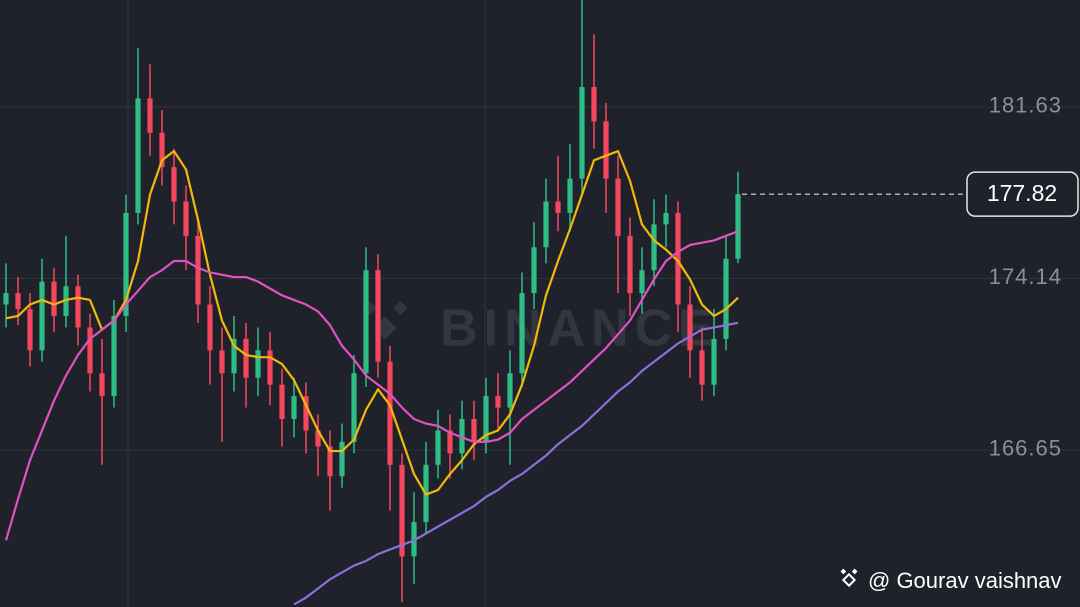 The height and width of the screenshot is (607, 1080). What do you see at coordinates (1025, 105) in the screenshot?
I see `y-tick-label: 181.63` at bounding box center [1025, 105].